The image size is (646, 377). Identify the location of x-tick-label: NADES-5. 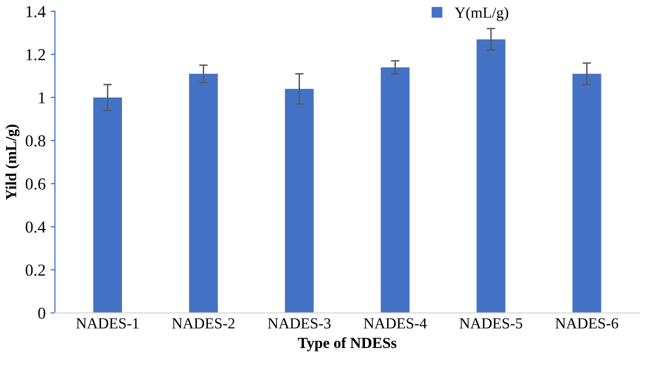
(491, 323).